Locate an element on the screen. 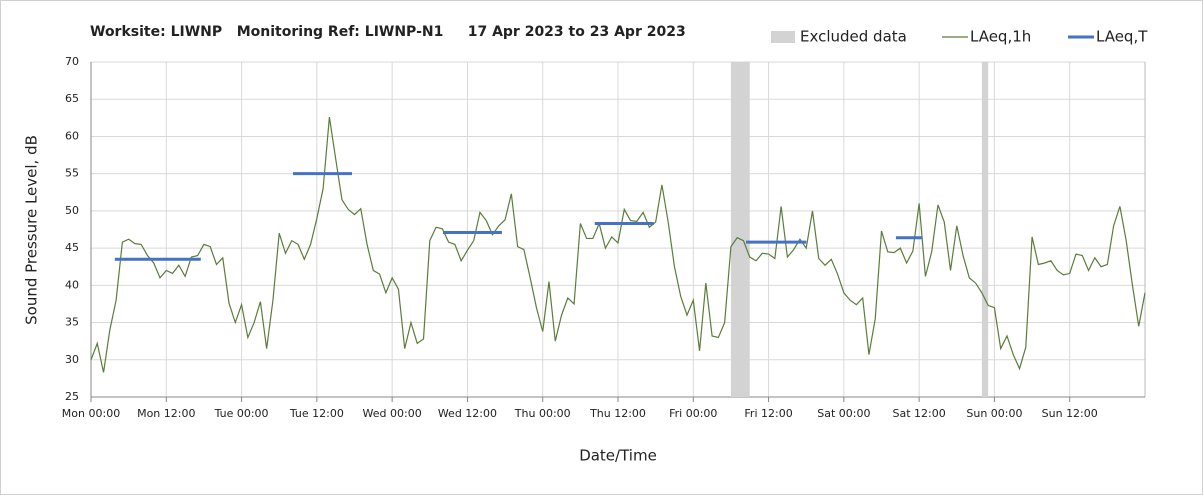 The width and height of the screenshot is (1203, 495). y-tick-label: 60 is located at coordinates (72, 135).